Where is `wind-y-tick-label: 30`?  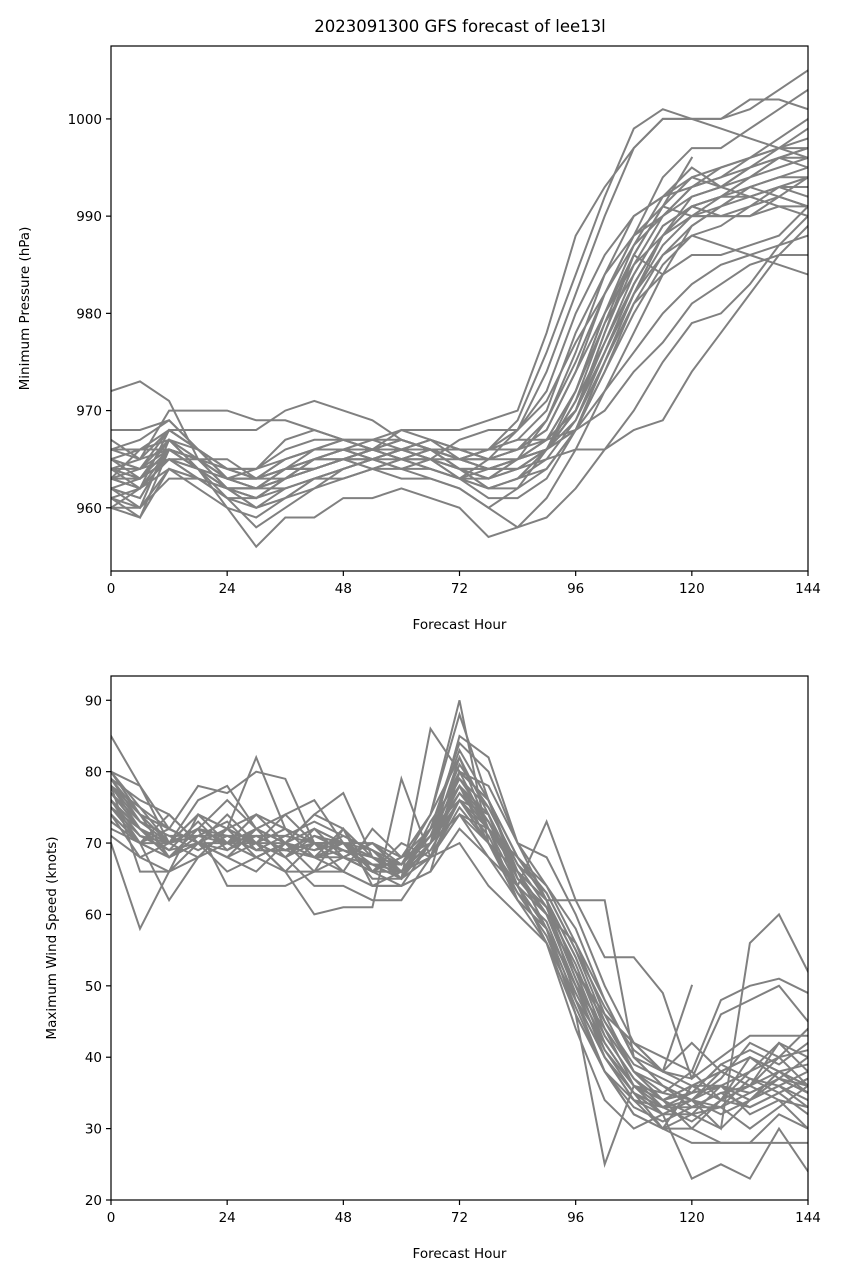 wind-y-tick-label: 30 is located at coordinates (93, 1130).